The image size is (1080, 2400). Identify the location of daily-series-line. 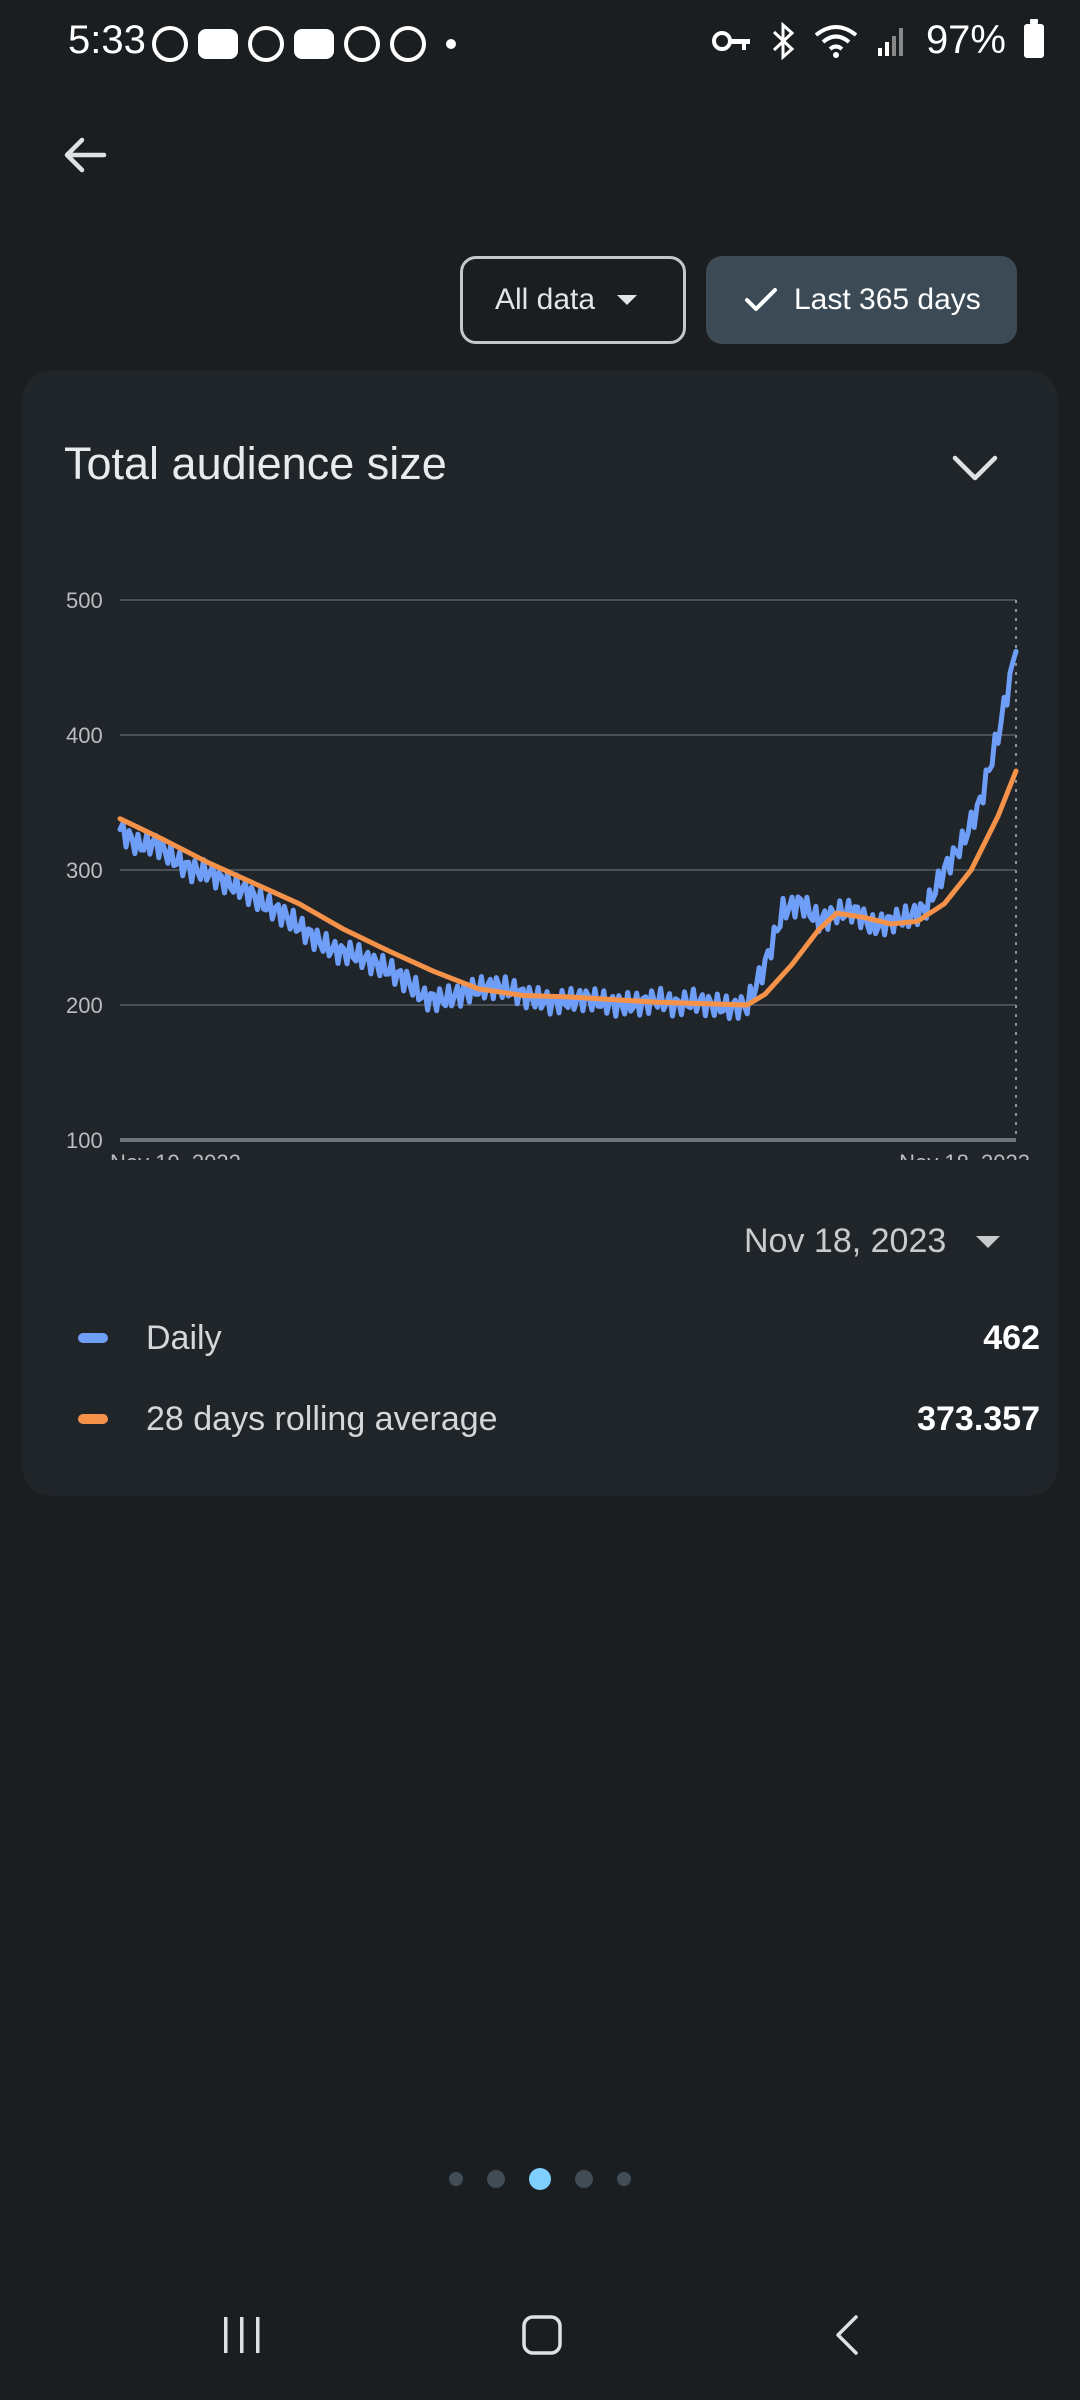
(568, 834).